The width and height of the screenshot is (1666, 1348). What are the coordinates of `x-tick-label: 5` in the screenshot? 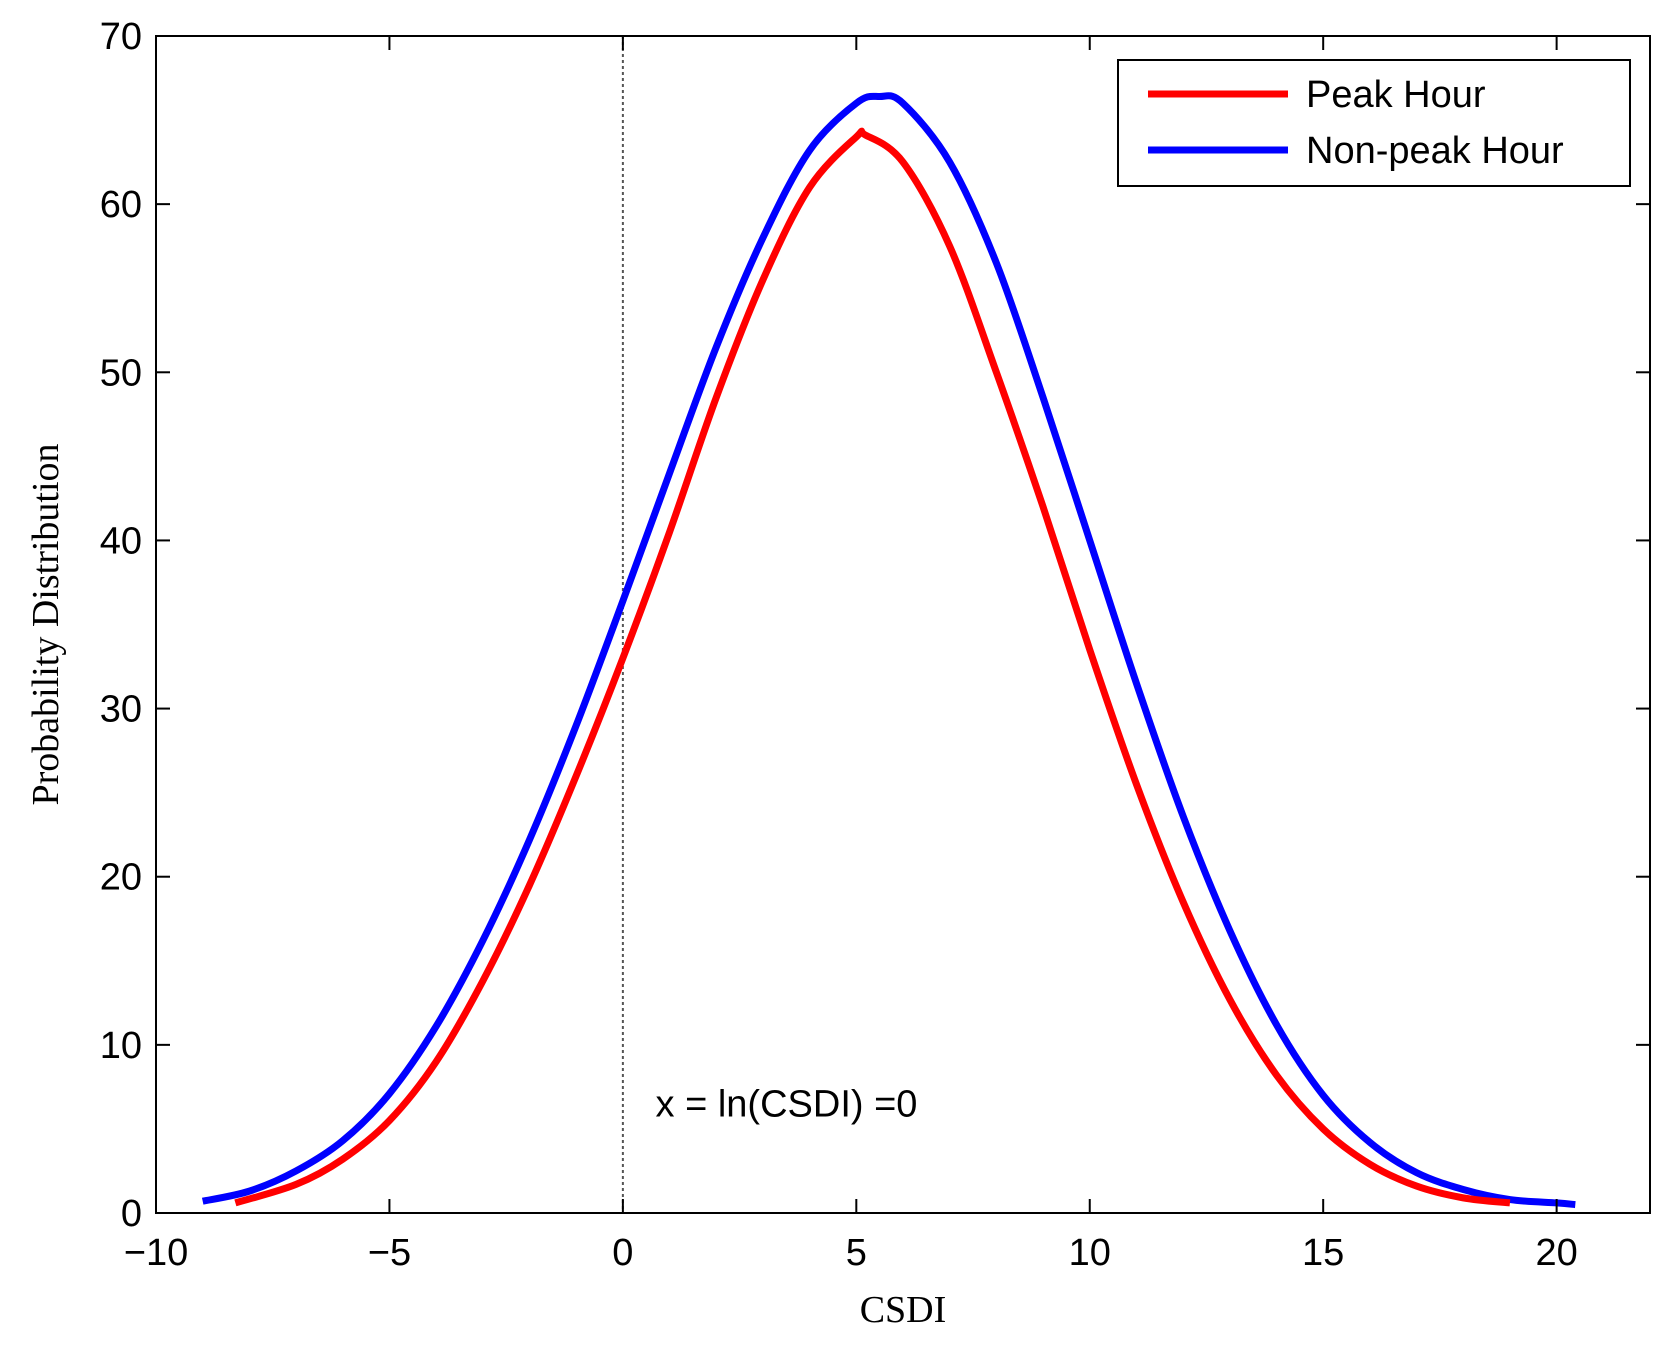 It's located at (856, 1253).